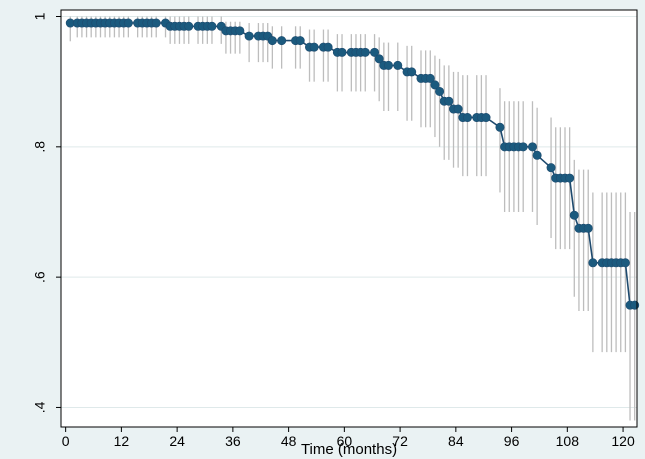  What do you see at coordinates (40, 277) in the screenshot?
I see `y-tick-label-1: .6` at bounding box center [40, 277].